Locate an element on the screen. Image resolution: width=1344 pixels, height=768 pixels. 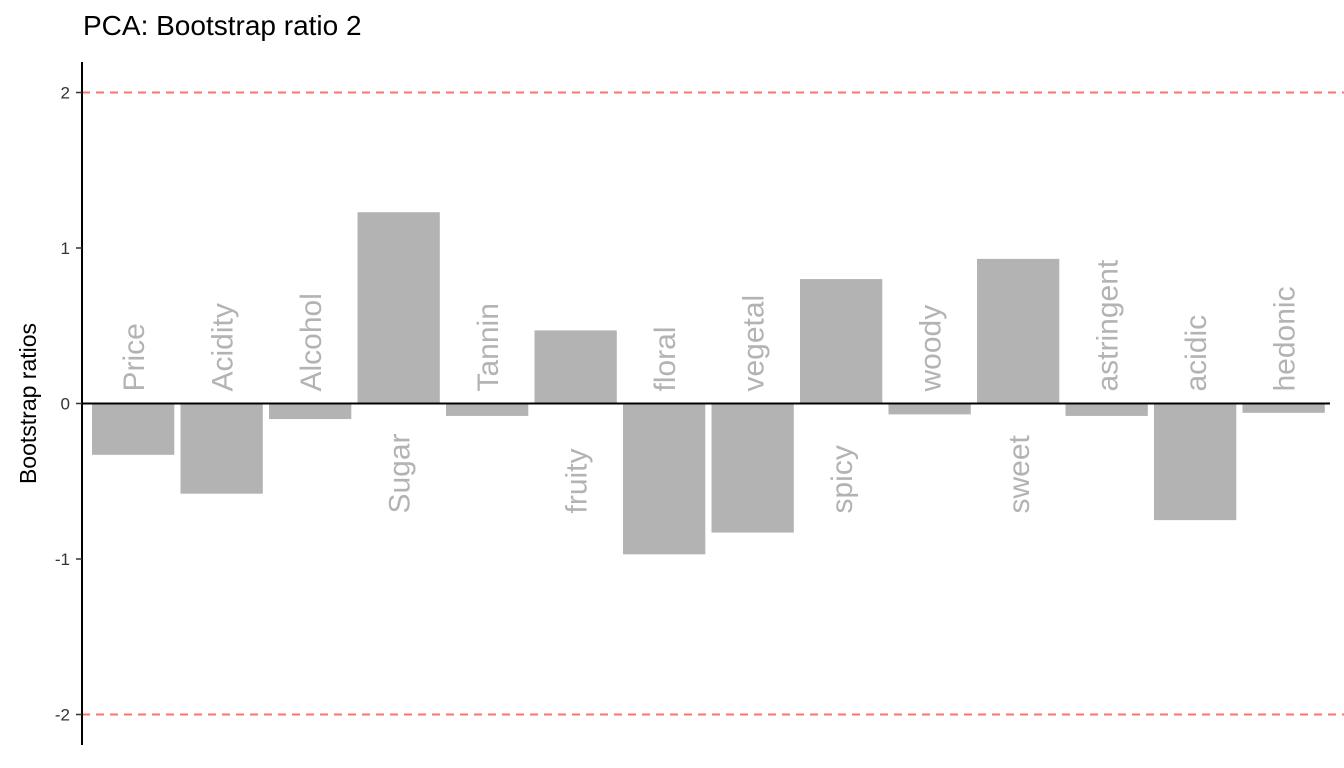
bar-label-sweet: sweet is located at coordinates (1019, 473).